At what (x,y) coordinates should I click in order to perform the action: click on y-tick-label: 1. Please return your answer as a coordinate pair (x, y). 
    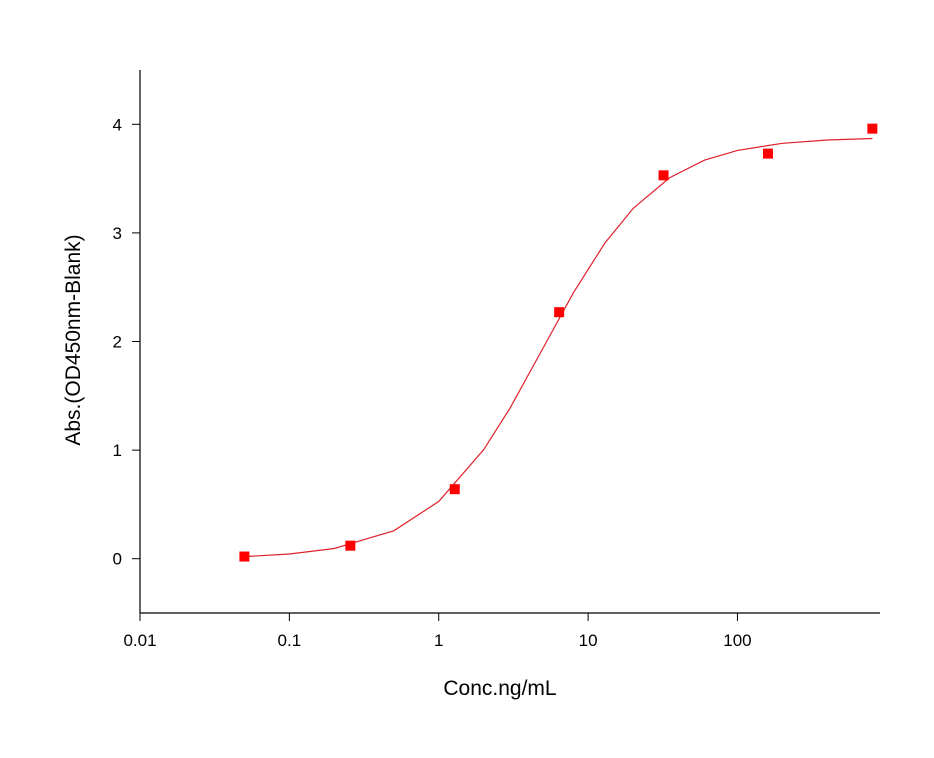
    Looking at the image, I should click on (117, 450).